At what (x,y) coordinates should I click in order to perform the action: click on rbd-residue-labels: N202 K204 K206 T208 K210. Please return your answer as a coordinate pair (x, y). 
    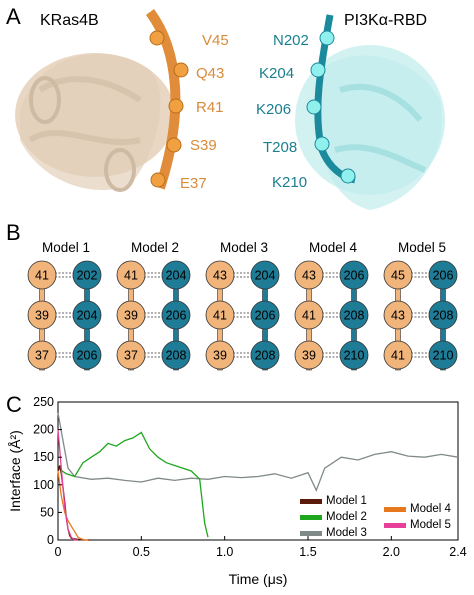
    Looking at the image, I should click on (282, 111).